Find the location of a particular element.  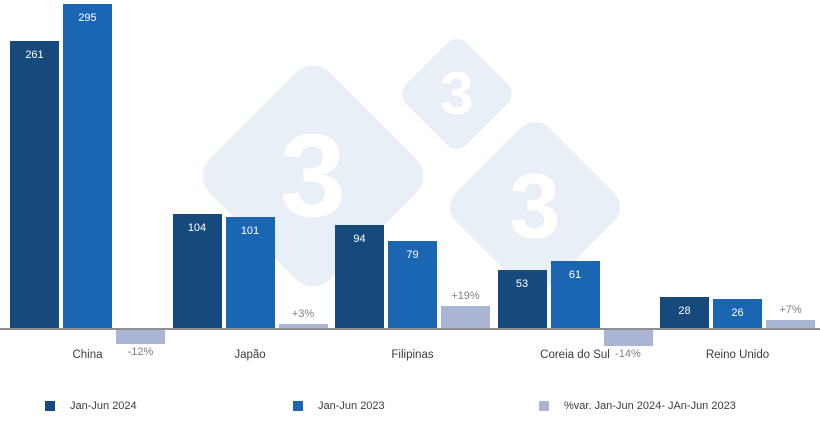

bar-value-label: 261 is located at coordinates (34, 55).